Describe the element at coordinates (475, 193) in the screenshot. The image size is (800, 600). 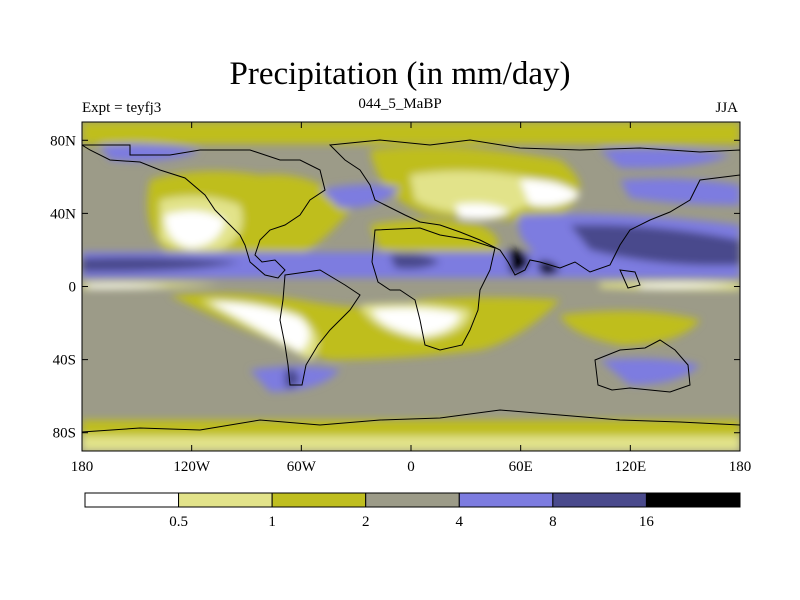
I see `field-eurasia-light` at that location.